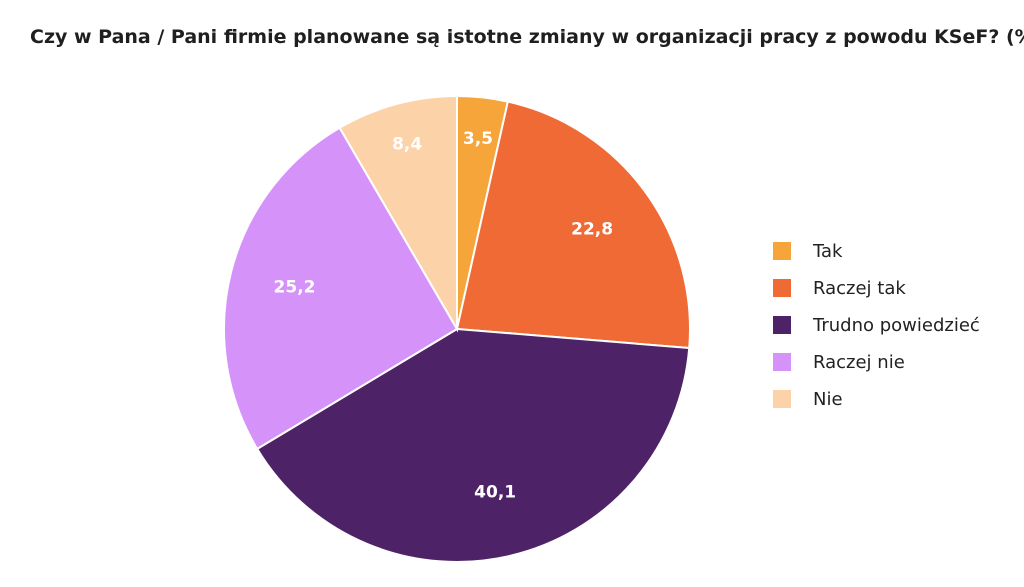  Describe the element at coordinates (407, 145) in the screenshot. I see `slice-value-label: 8,4` at that location.